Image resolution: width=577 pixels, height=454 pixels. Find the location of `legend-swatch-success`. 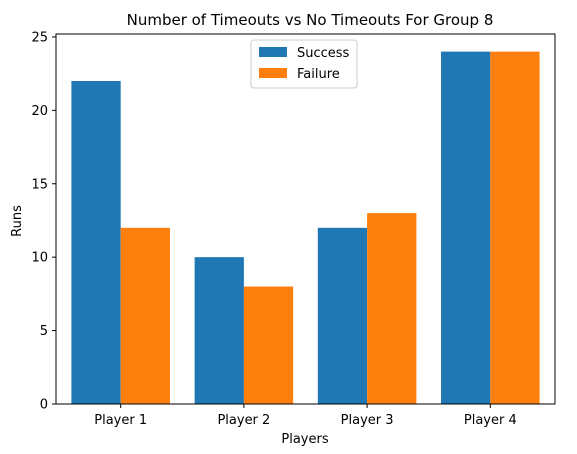

legend-swatch-success is located at coordinates (273, 52).